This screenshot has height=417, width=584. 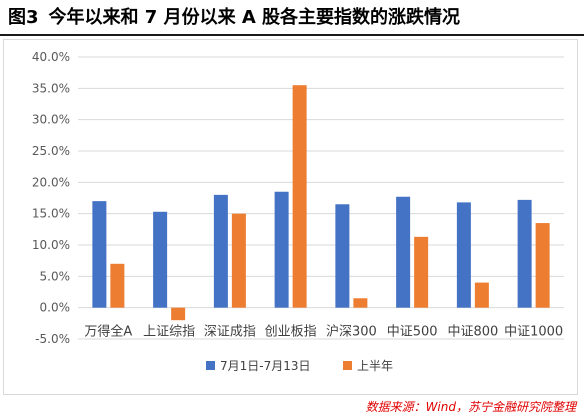 I want to click on x-category-label: 沪深300, so click(x=351, y=332).